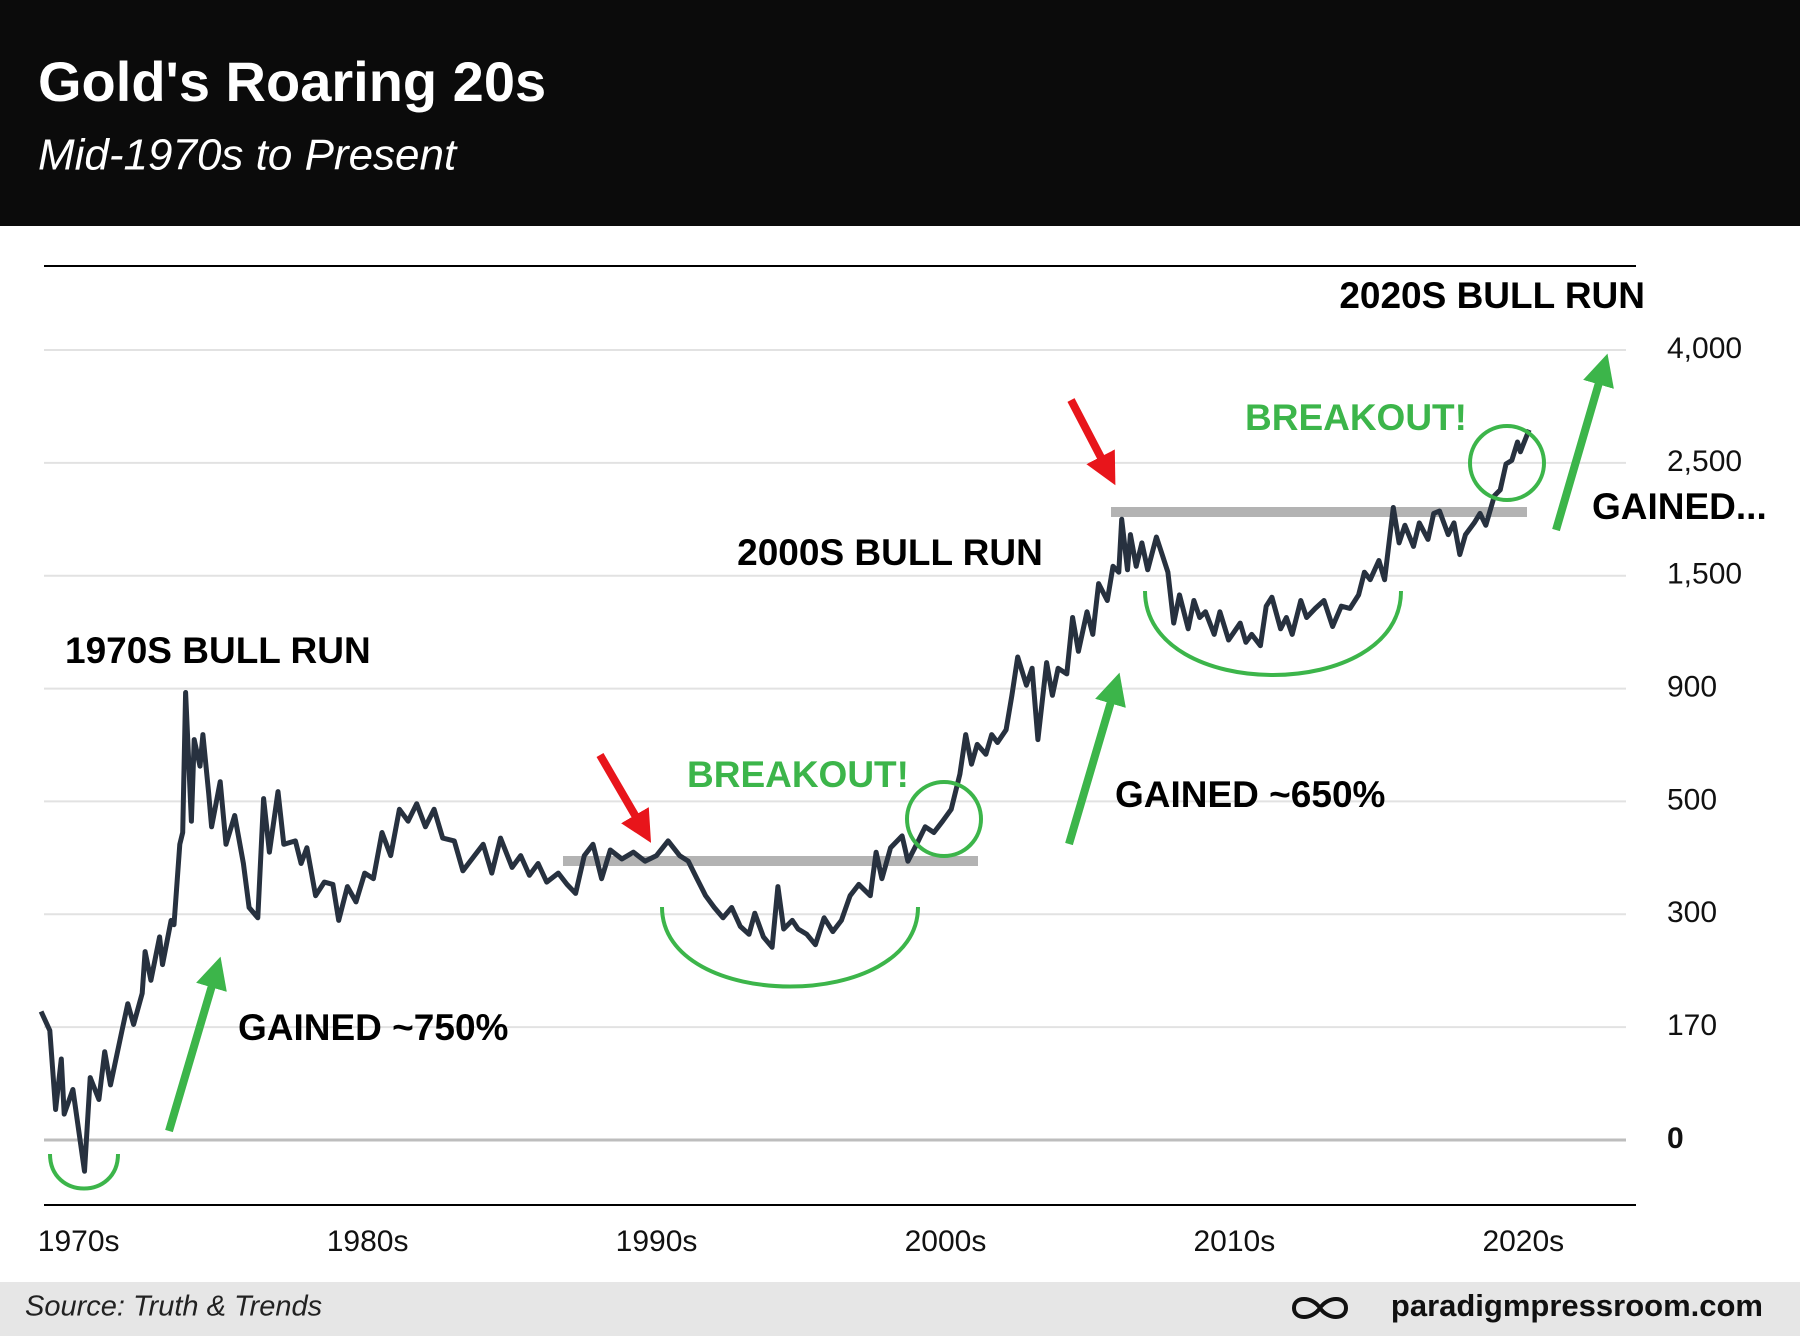  I want to click on x-tick-label: 1980s, so click(368, 1241).